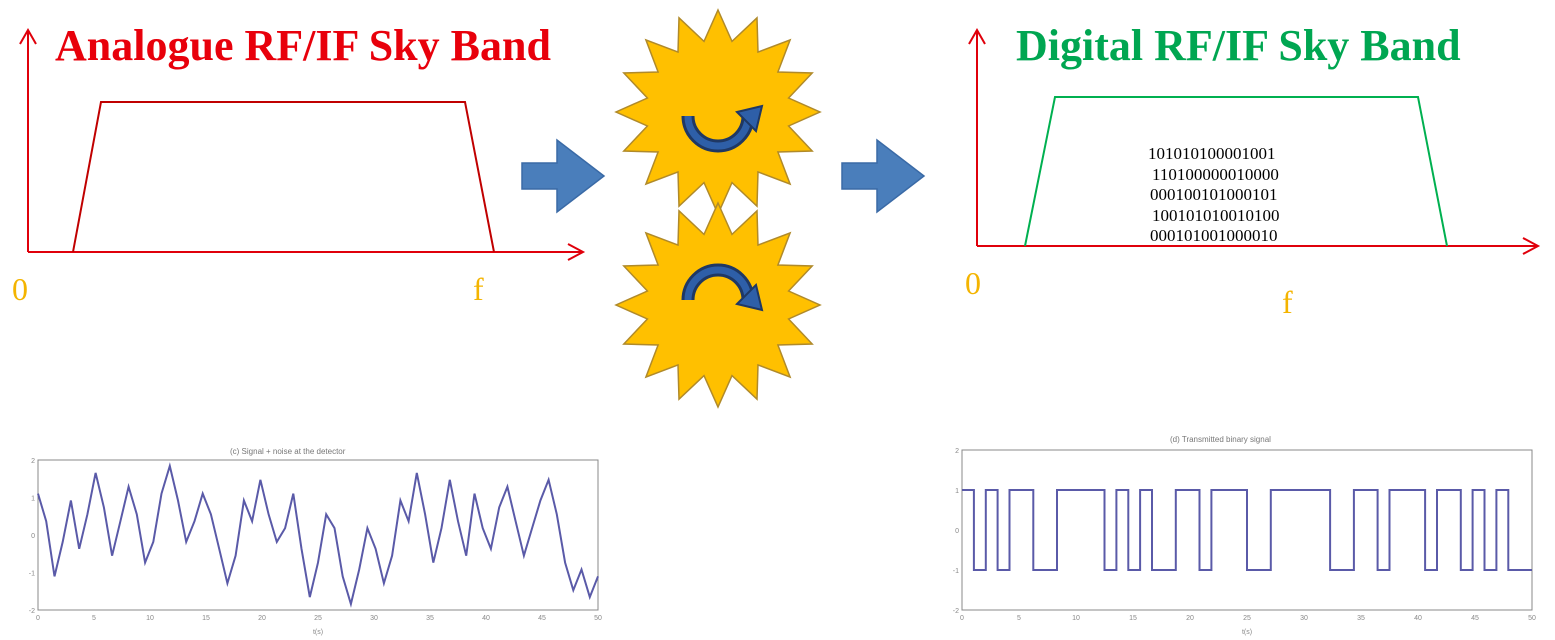 This screenshot has width=1555, height=640. What do you see at coordinates (749, 118) in the screenshot?
I see `rotate-arrowhead-upper` at bounding box center [749, 118].